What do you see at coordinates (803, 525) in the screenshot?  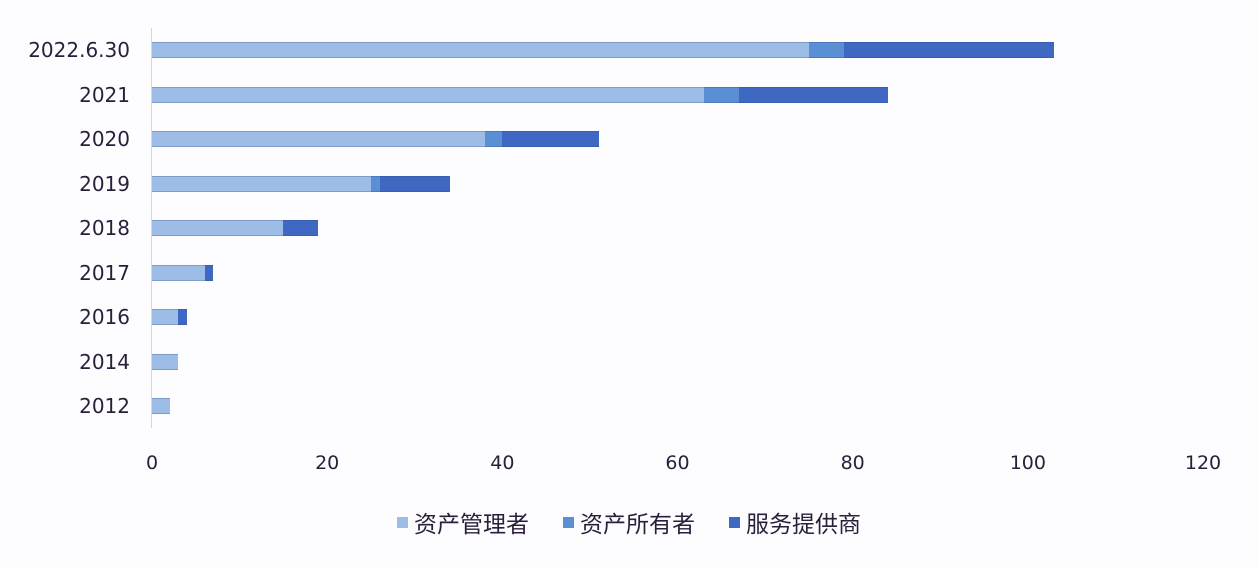 I see `legend-label: 服务提供商` at bounding box center [803, 525].